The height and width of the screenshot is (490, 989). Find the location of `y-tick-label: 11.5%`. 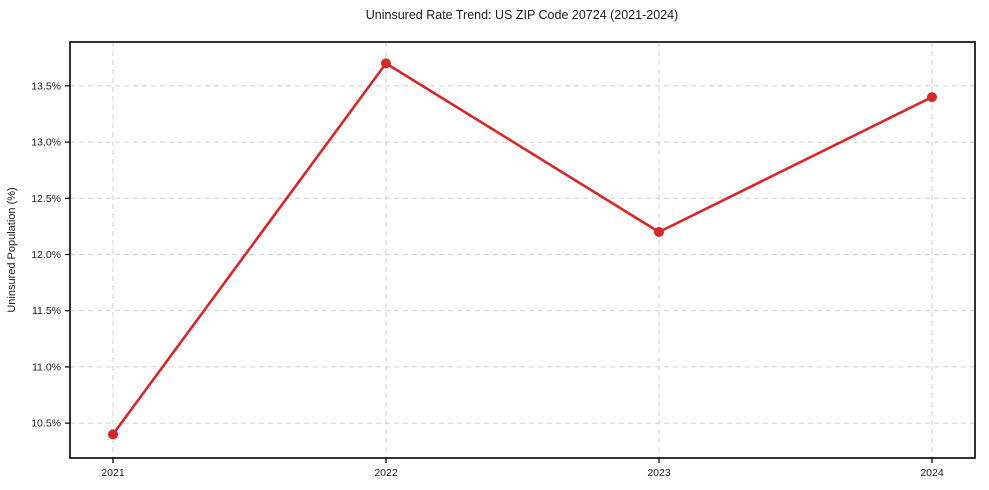

y-tick-label: 11.5% is located at coordinates (46, 311).